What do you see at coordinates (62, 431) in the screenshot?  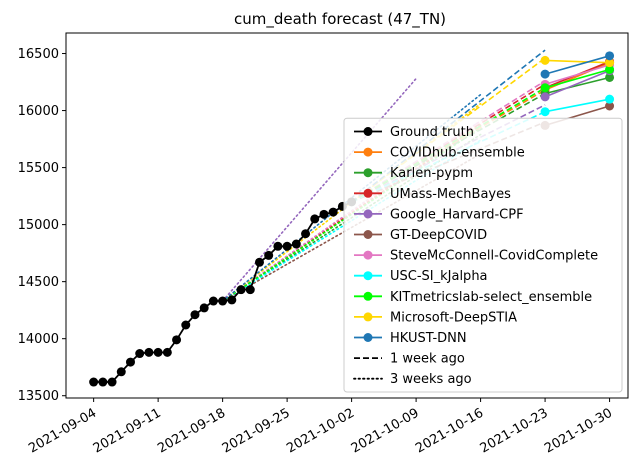 I see `x-tick-label: 2021-09-04` at bounding box center [62, 431].